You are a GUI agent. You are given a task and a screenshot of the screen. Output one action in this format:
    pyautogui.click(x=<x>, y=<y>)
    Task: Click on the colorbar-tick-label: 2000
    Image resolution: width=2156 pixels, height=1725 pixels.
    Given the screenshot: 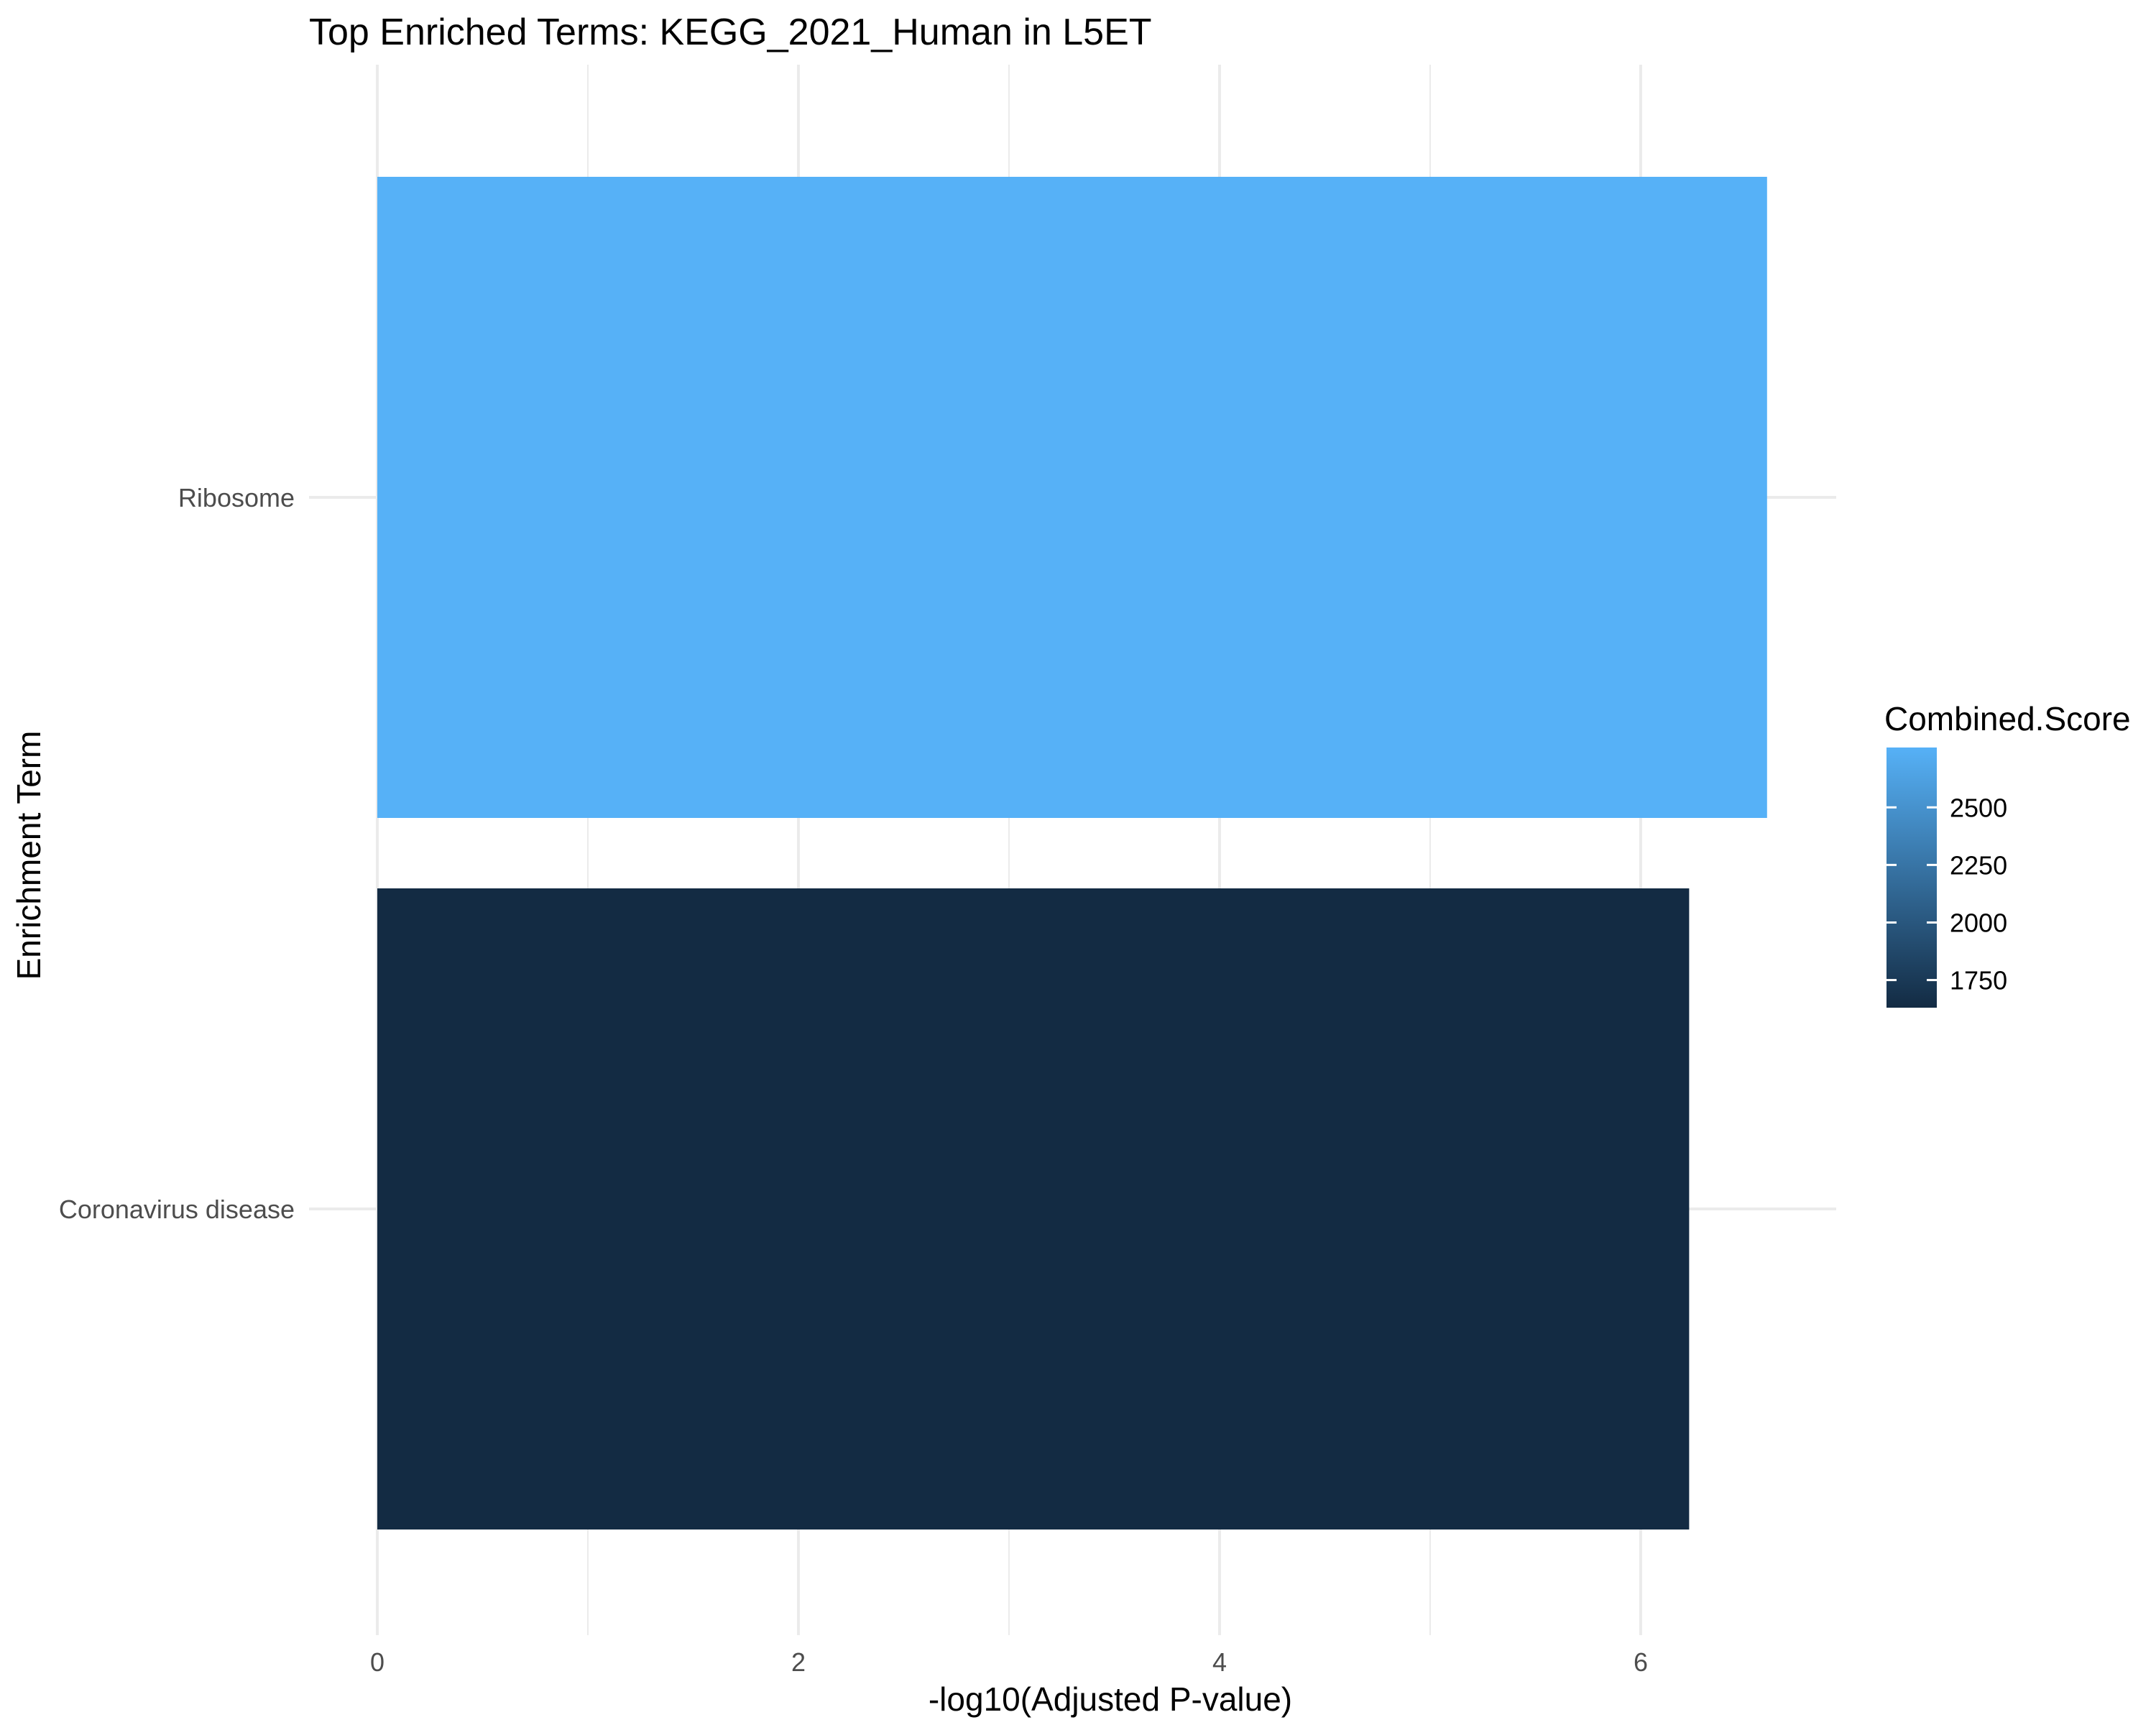 What is the action you would take?
    pyautogui.click(x=1978, y=922)
    